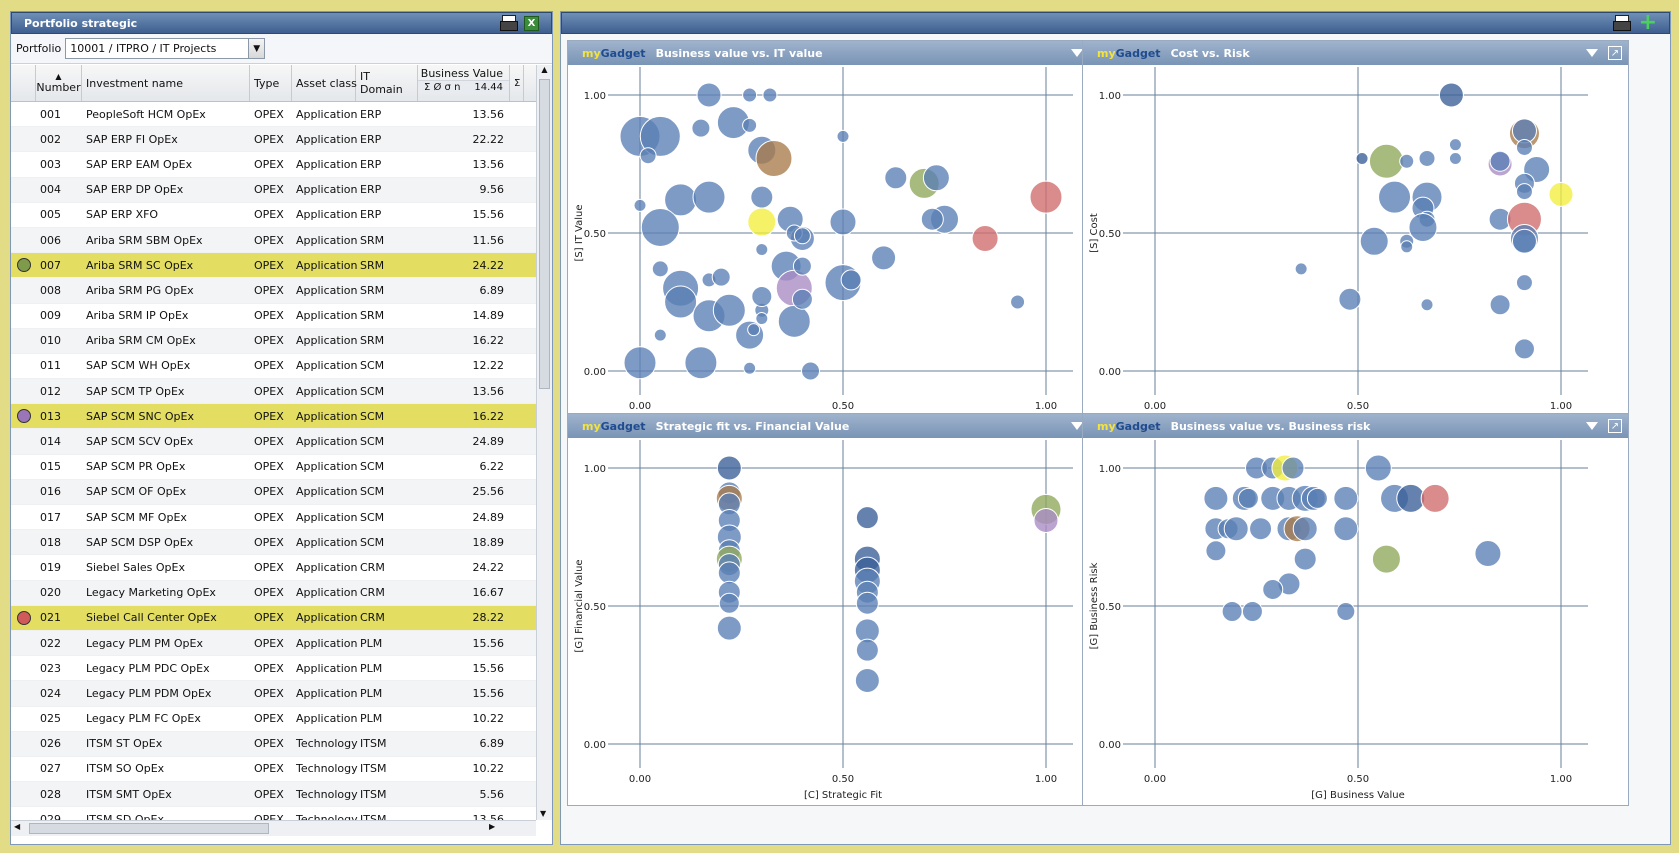 This screenshot has height=853, width=1679. What do you see at coordinates (136, 492) in the screenshot?
I see `cell-investment-name: SAP SCM OF OpEx` at bounding box center [136, 492].